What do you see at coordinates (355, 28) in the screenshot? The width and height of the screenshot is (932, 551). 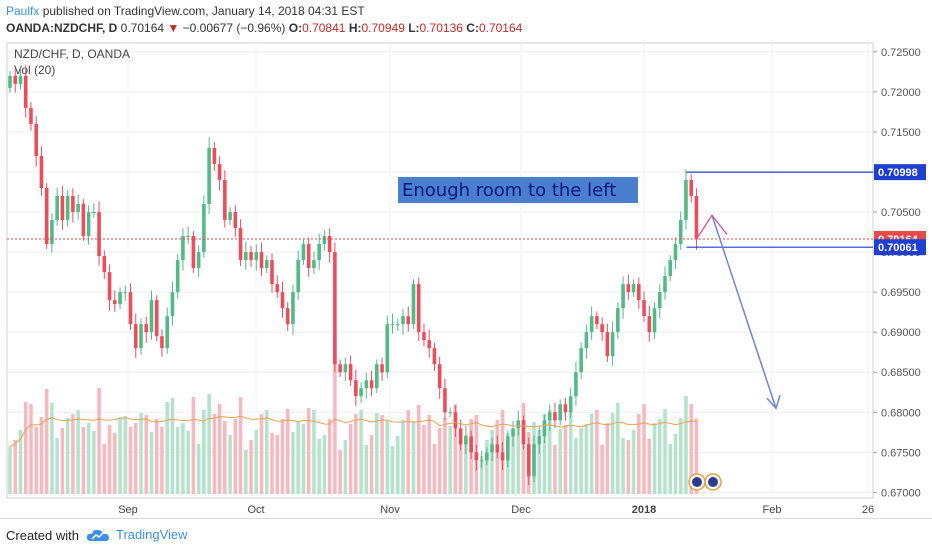 I see `high-label: H:` at bounding box center [355, 28].